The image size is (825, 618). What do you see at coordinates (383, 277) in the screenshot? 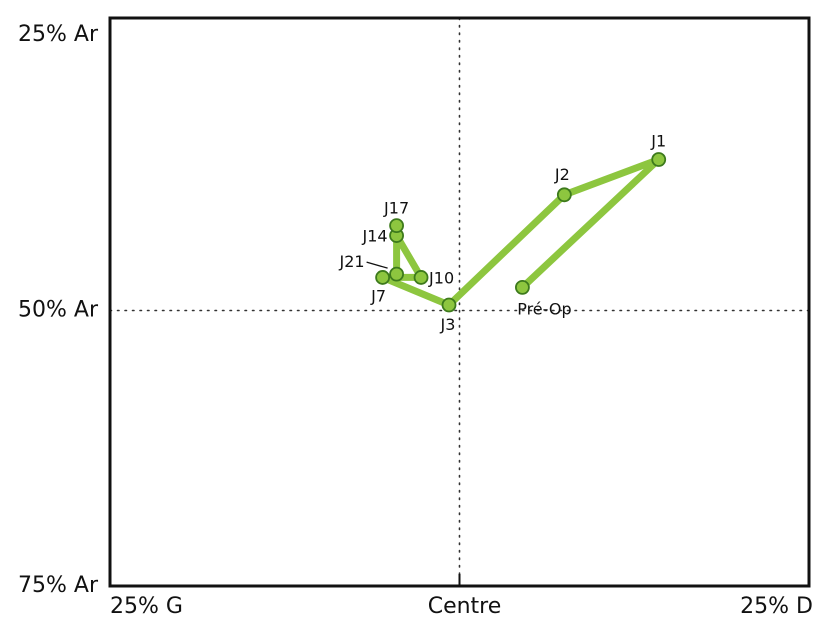
I see `data-point-j7` at bounding box center [383, 277].